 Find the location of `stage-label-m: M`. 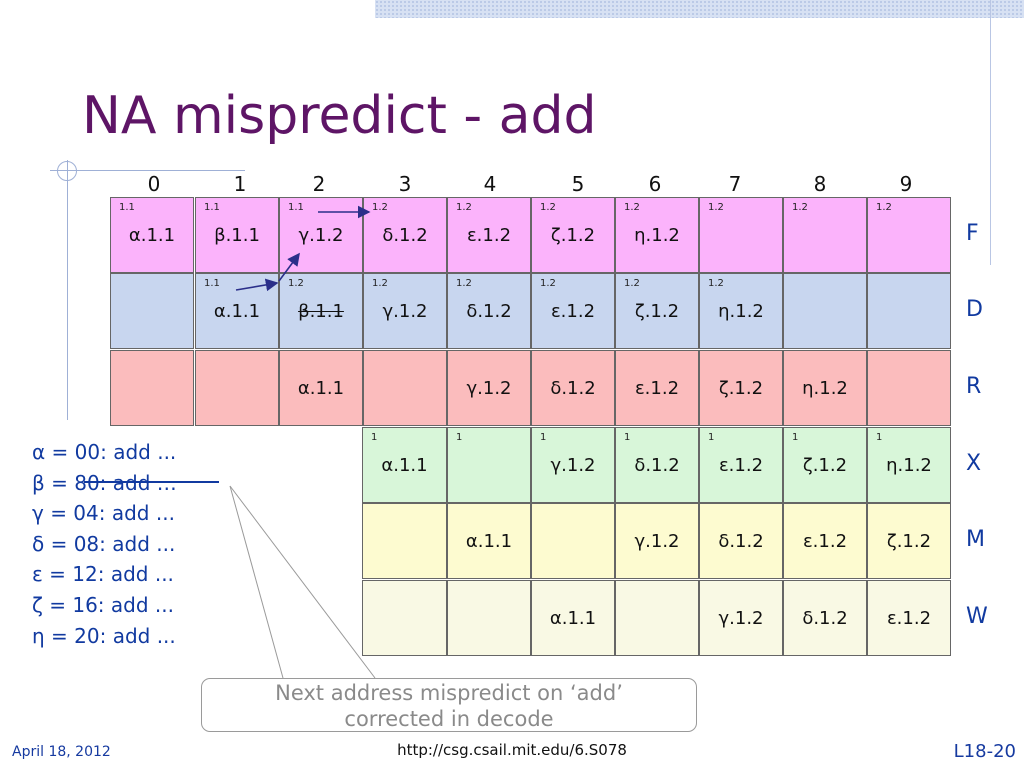

stage-label-m: M is located at coordinates (975, 539).